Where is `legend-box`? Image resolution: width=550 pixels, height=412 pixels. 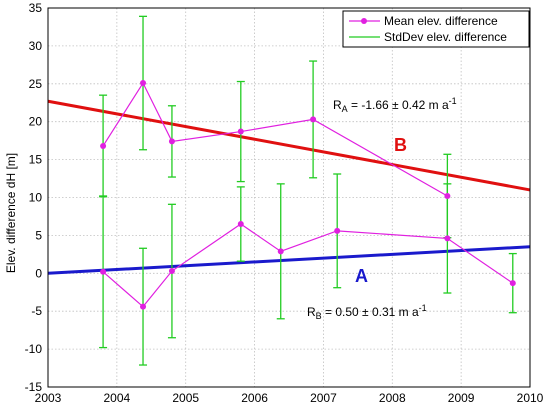
legend-box is located at coordinates (436, 29).